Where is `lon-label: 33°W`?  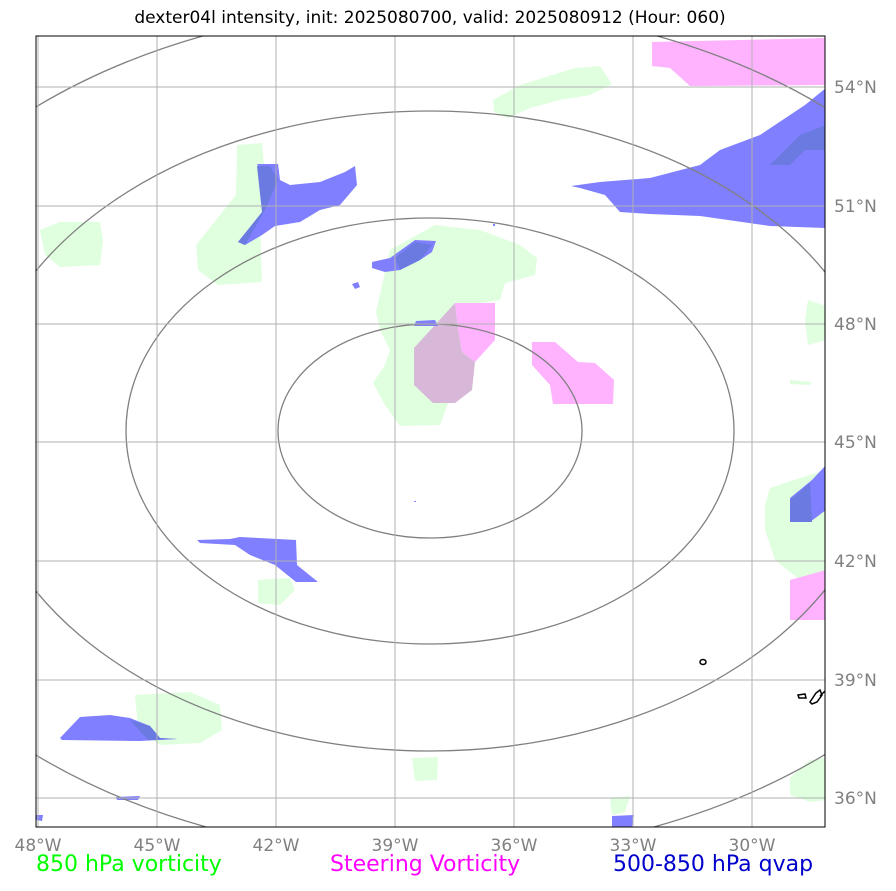 lon-label: 33°W is located at coordinates (633, 846).